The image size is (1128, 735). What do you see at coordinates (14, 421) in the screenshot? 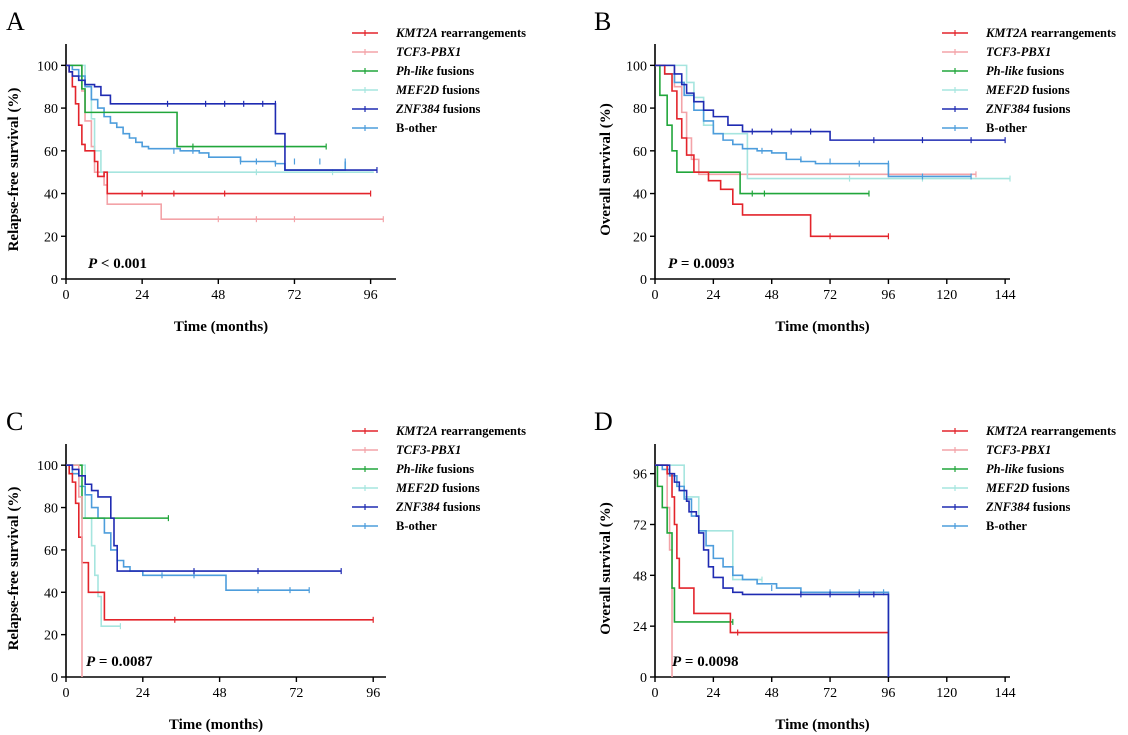
I see `panel-letter: C` at bounding box center [14, 421].